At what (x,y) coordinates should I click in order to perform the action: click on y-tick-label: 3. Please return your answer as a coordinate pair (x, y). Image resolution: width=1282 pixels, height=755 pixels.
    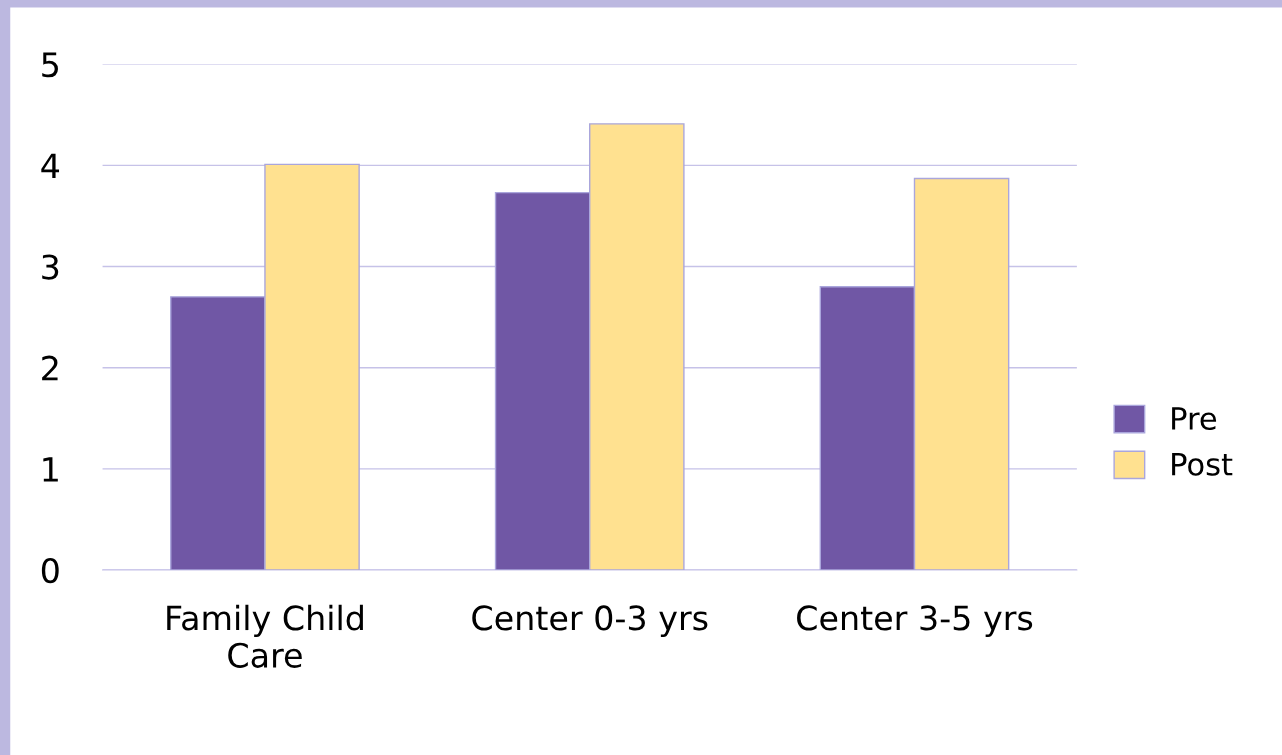
    Looking at the image, I should click on (50, 267).